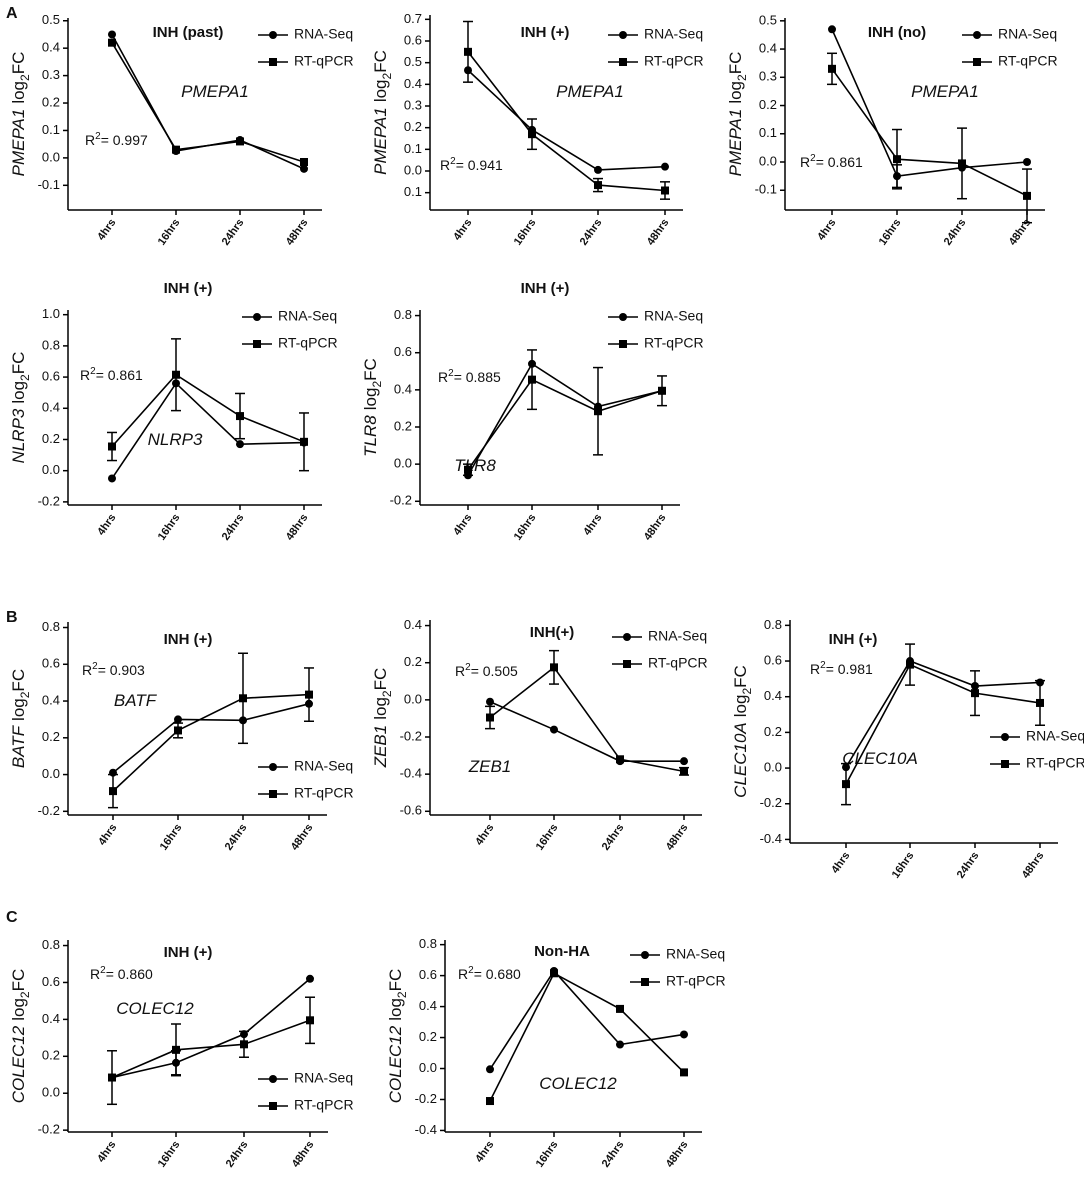 The image size is (1084, 1184). Describe the element at coordinates (175, 439) in the screenshot. I see `gene-label: NLRP3` at that location.